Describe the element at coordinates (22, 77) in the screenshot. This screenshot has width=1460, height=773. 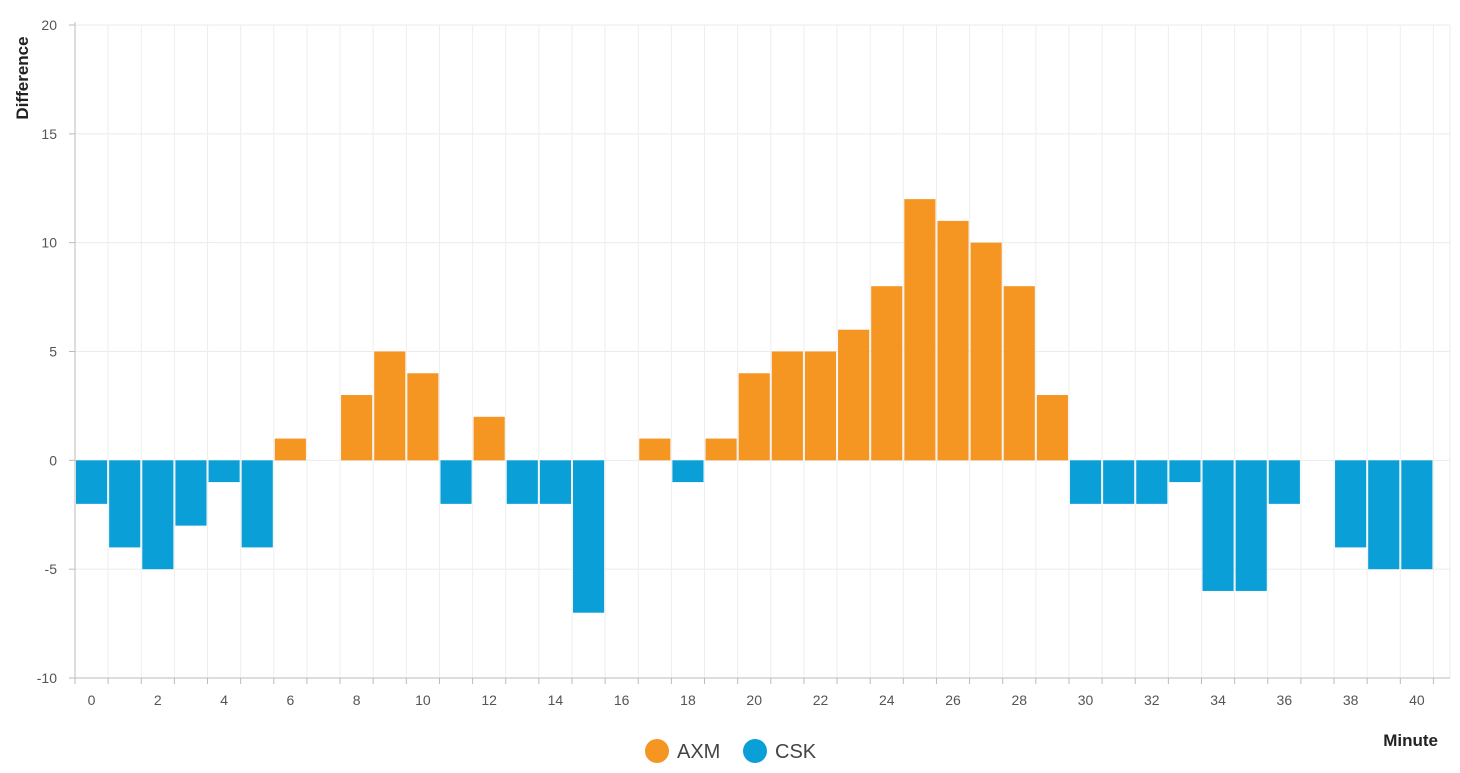
I see `y-axis-title: Difference` at that location.